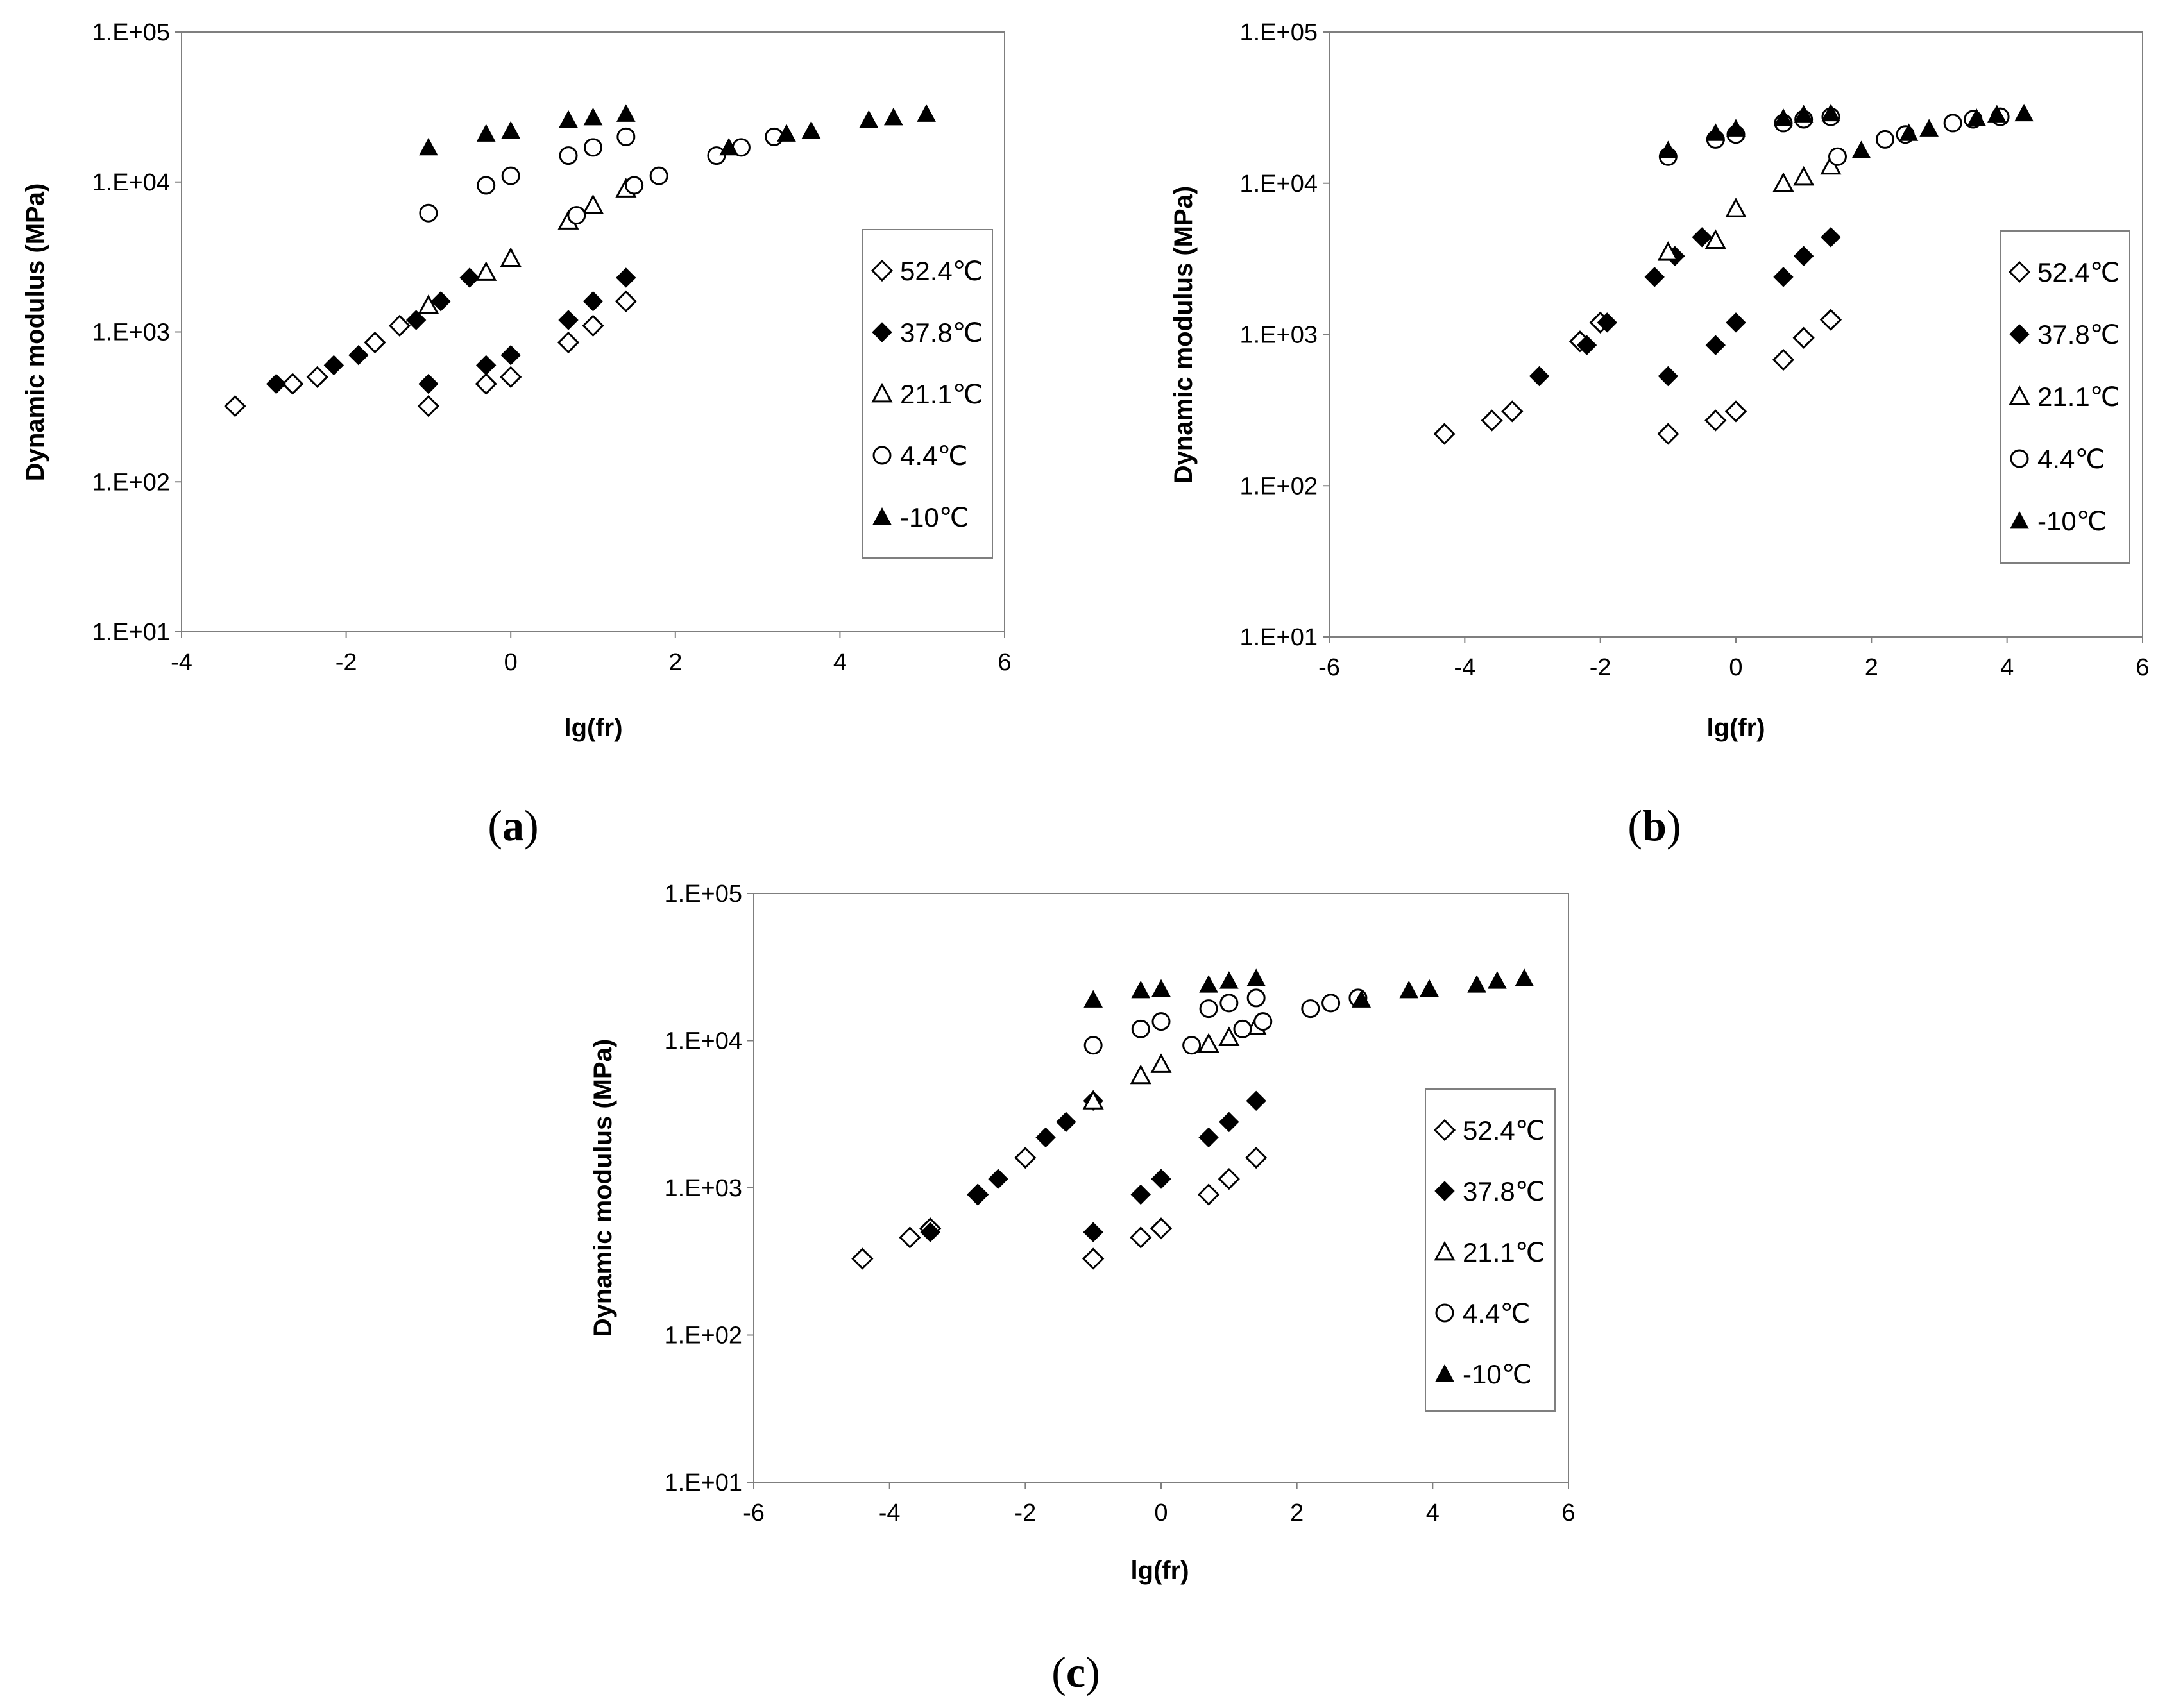 The image size is (2158, 1708). Describe the element at coordinates (1489, 1252) in the screenshot. I see `legend-items-c: 52.4℃ 37.8℃ 21.1℃ 4.4℃ -10℃` at that location.